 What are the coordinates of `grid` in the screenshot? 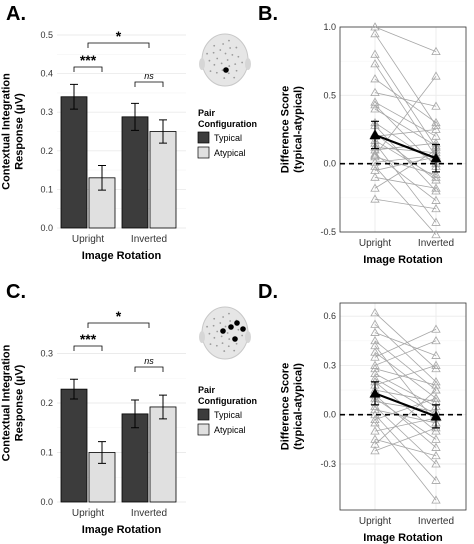 It's located at (403, 129).